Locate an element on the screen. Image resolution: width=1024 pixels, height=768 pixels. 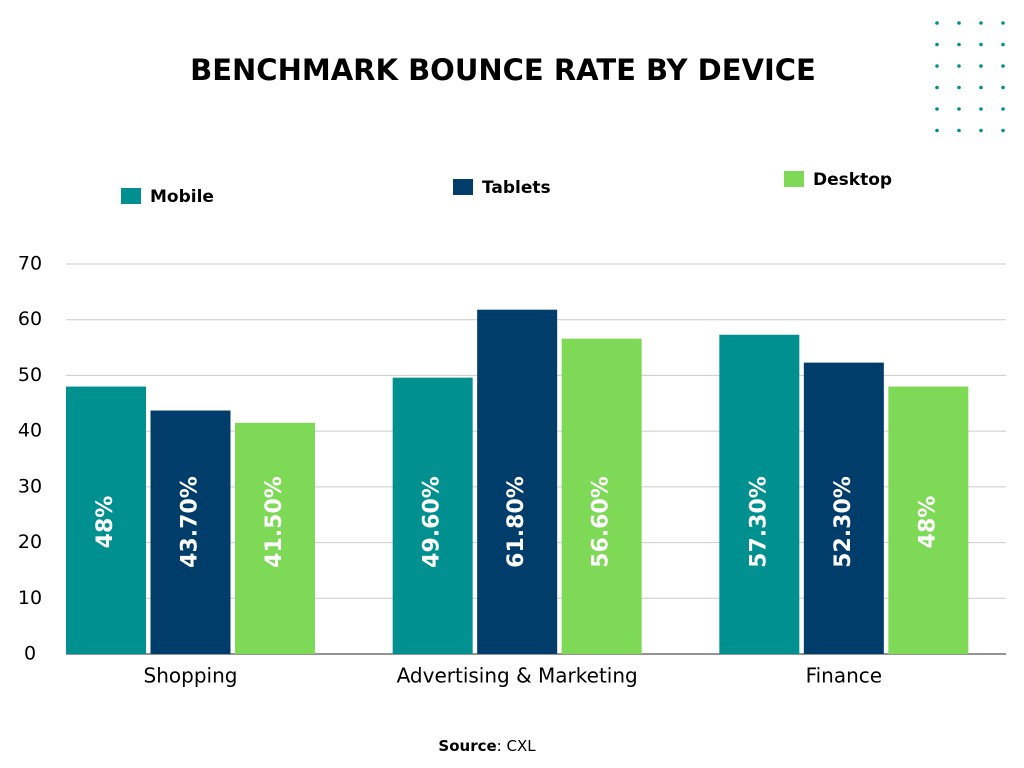
y-tick-label: 50 is located at coordinates (30, 375).